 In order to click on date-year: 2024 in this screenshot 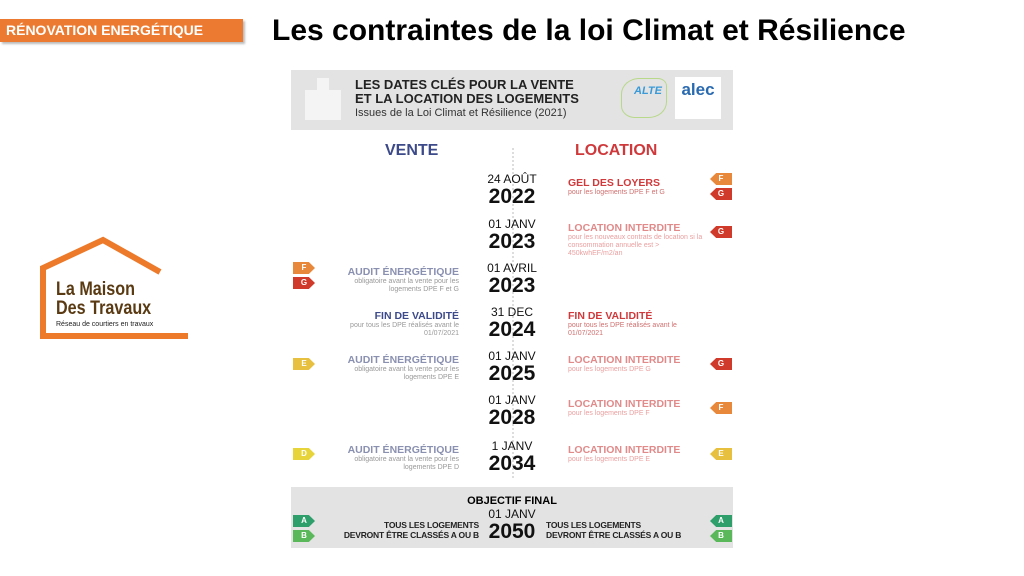, I will do `click(512, 329)`.